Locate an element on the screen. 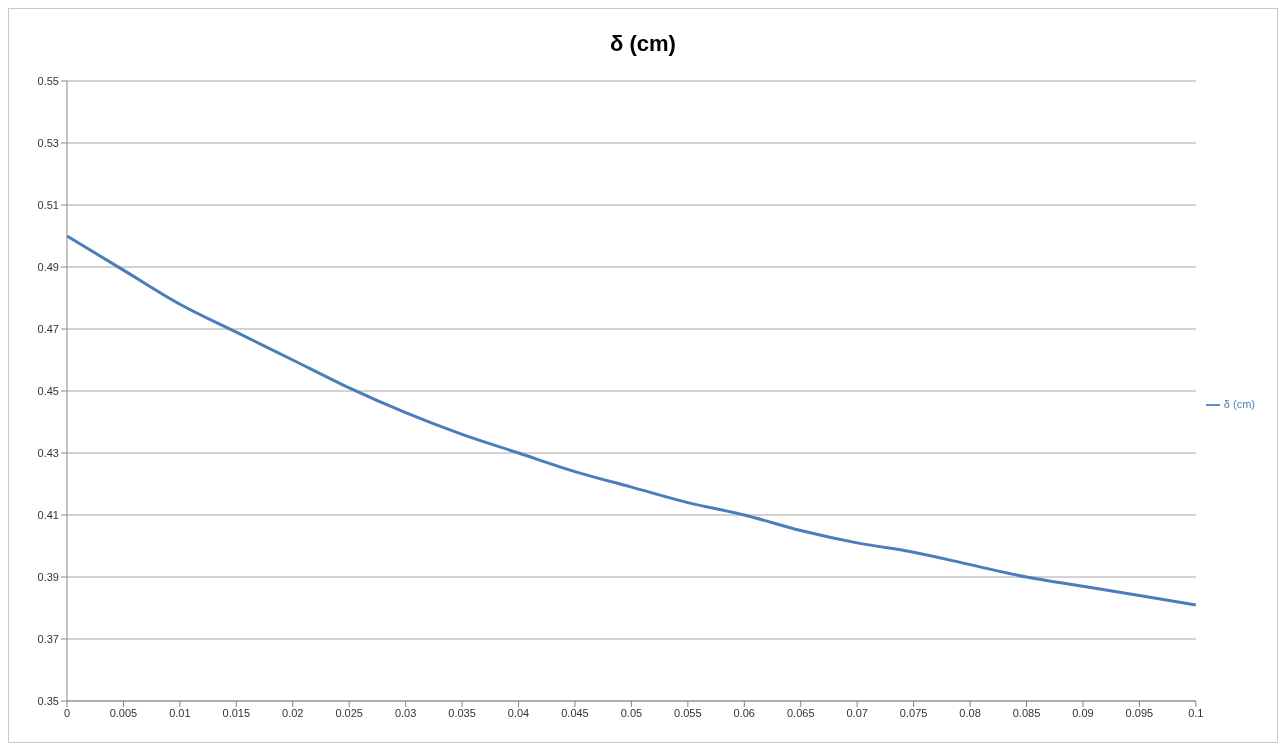 The image size is (1286, 751). y-tick-label: 0.49 is located at coordinates (48, 266).